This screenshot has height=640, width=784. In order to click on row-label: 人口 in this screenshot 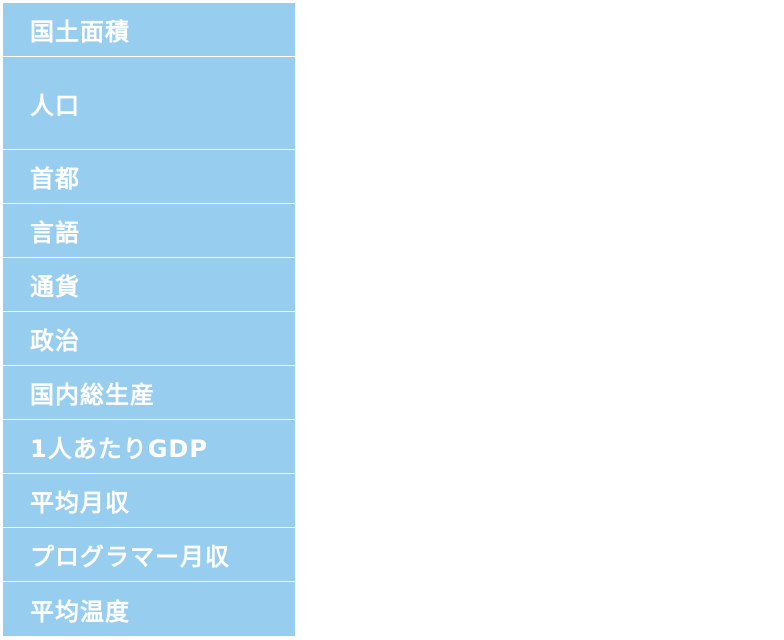, I will do `click(55, 105)`.